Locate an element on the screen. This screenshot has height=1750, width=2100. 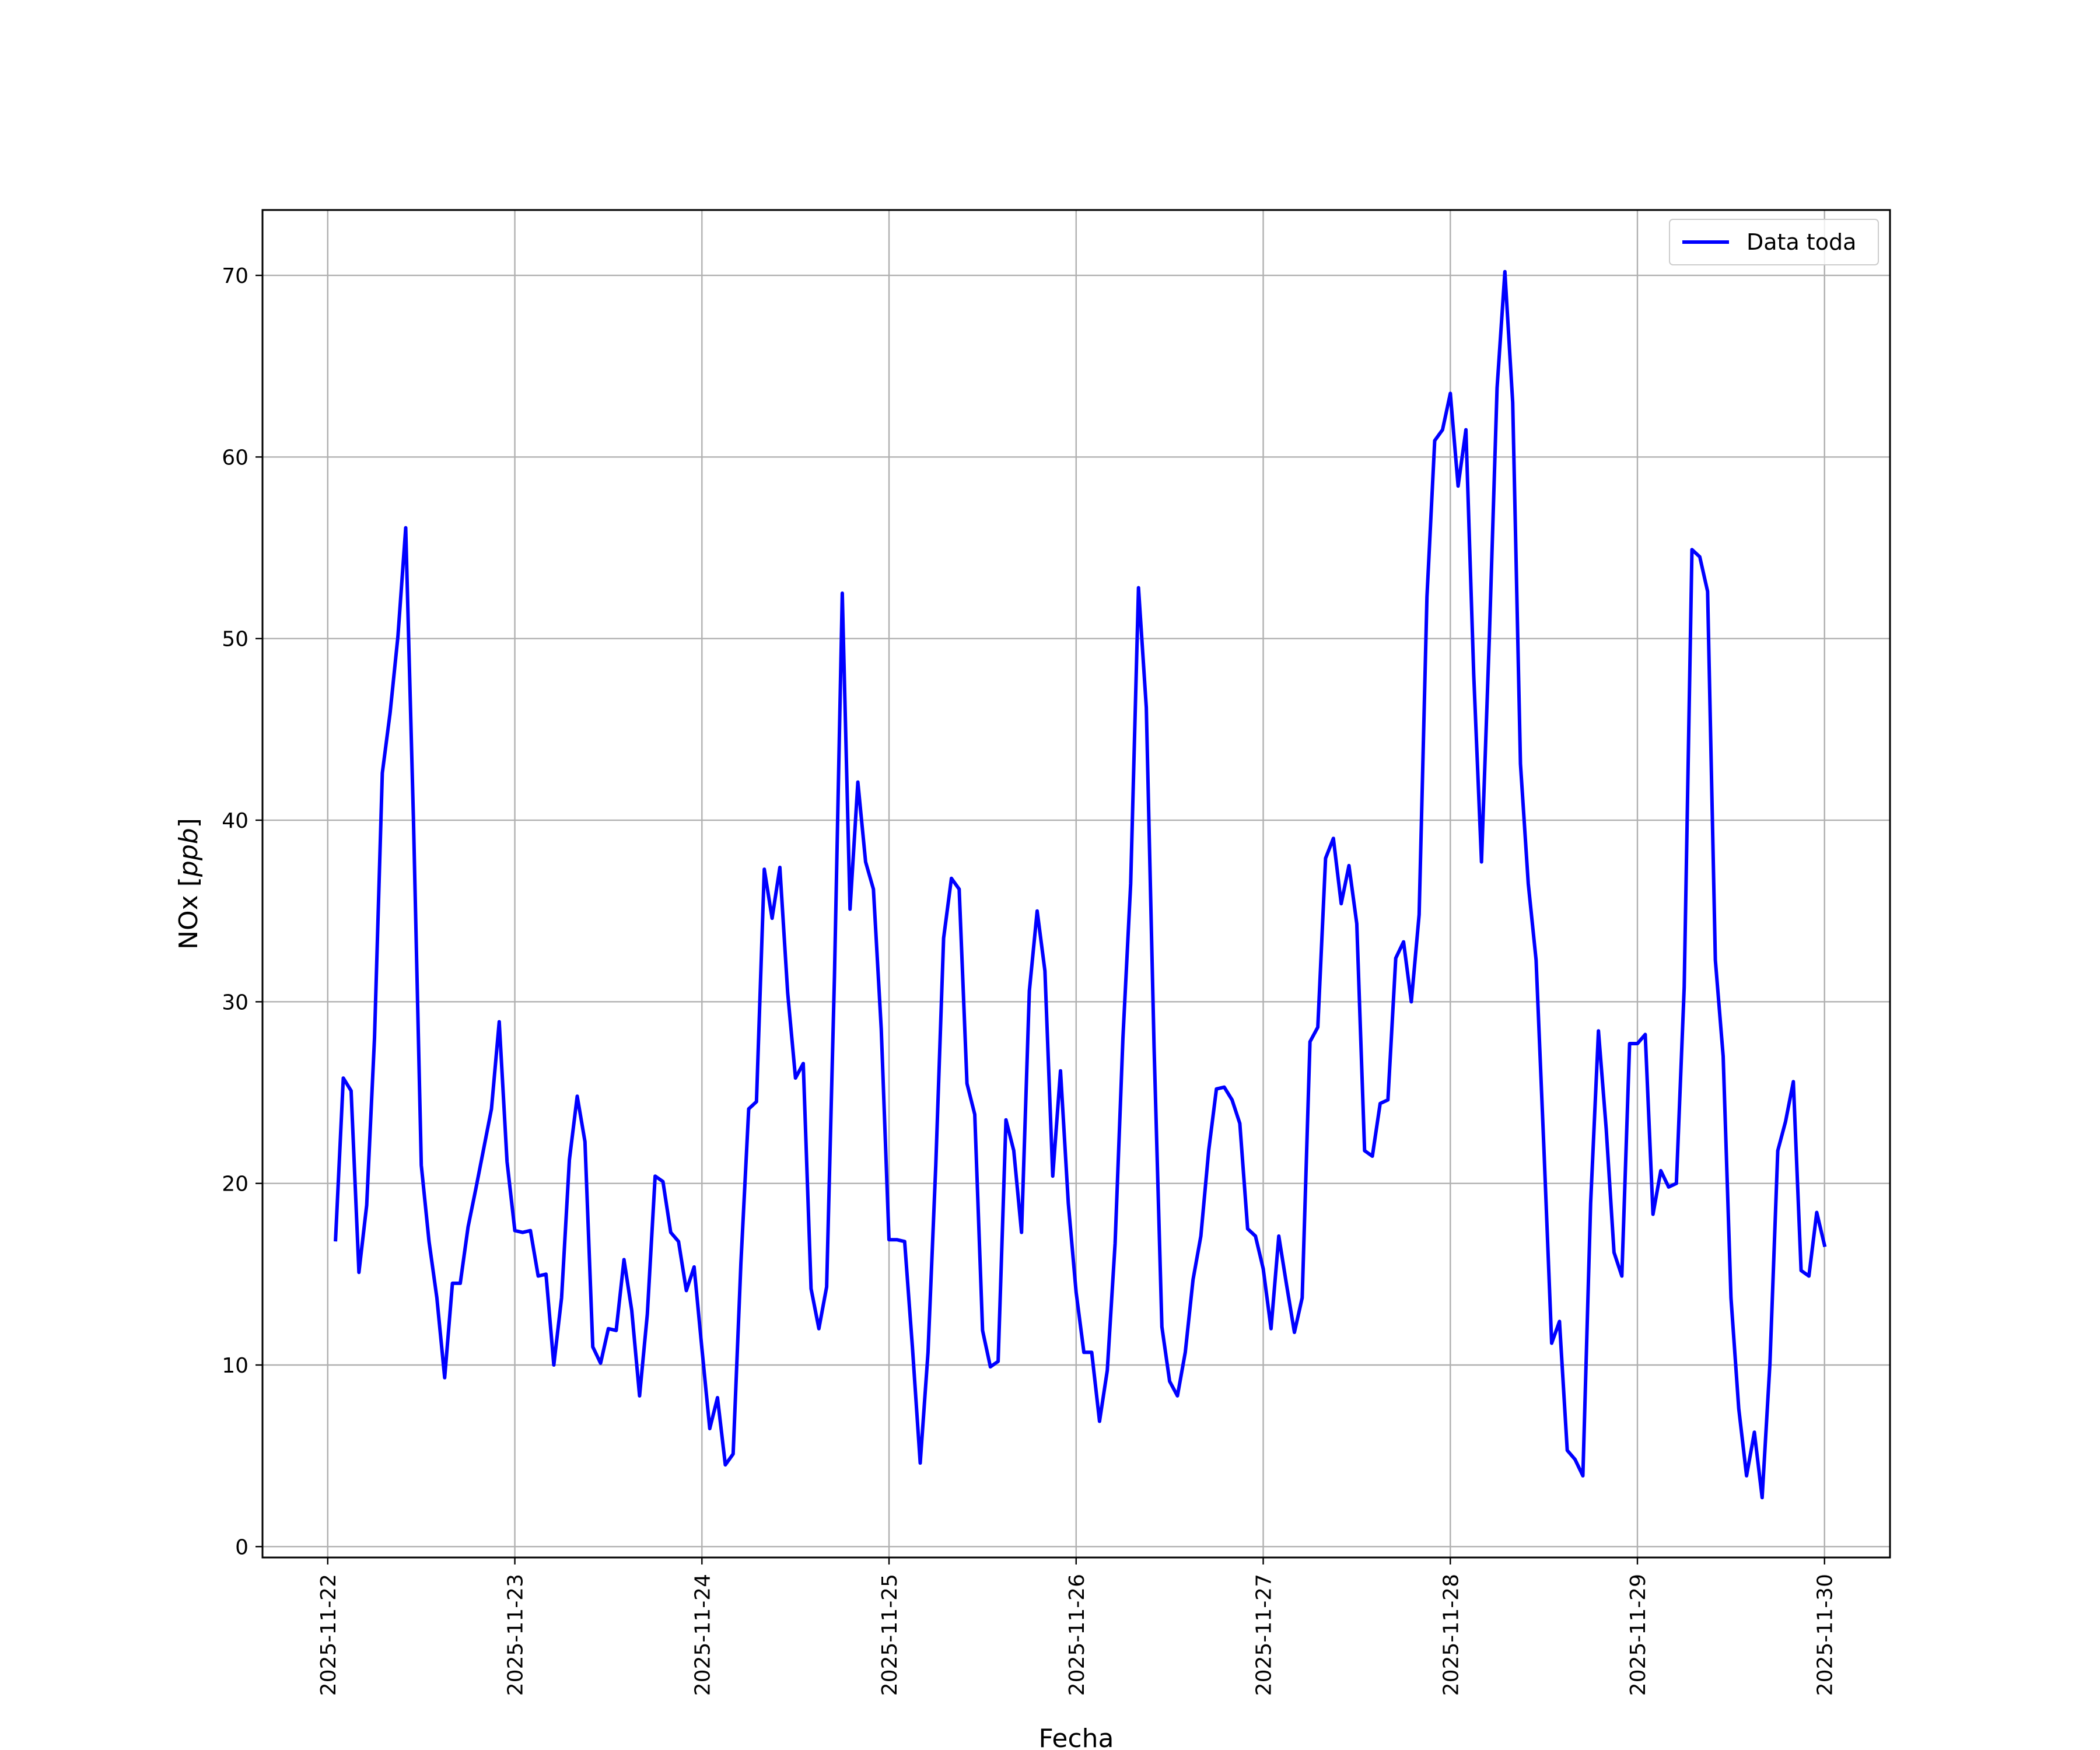
x-tick-label: 2025-11-27 is located at coordinates (1264, 1635).